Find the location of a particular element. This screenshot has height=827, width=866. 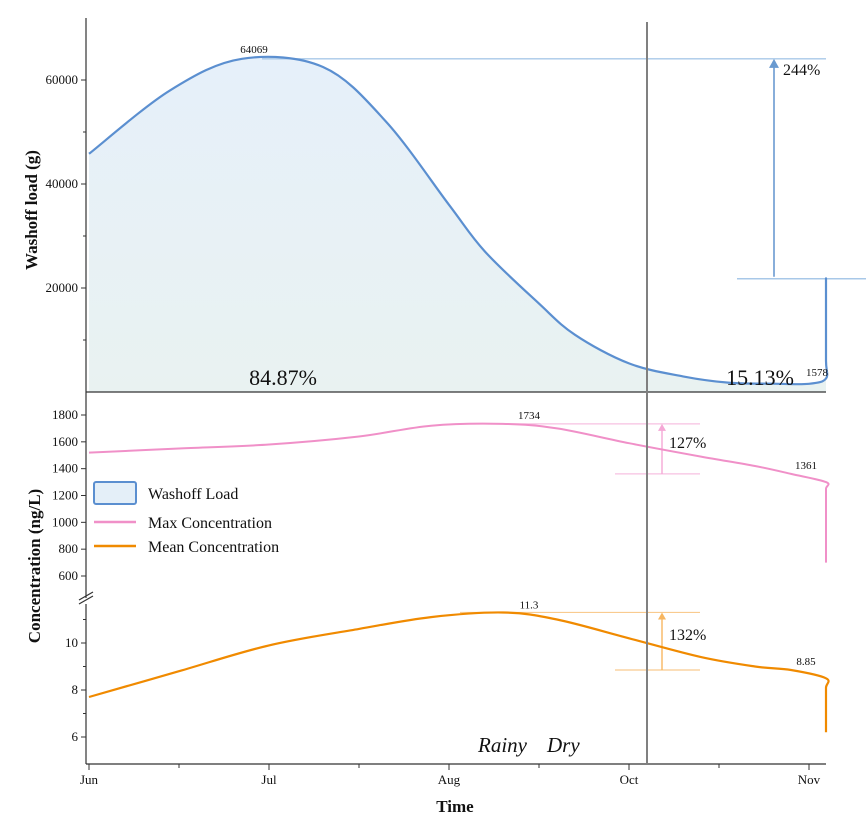

dry-share-label: 15.13% is located at coordinates (760, 377).